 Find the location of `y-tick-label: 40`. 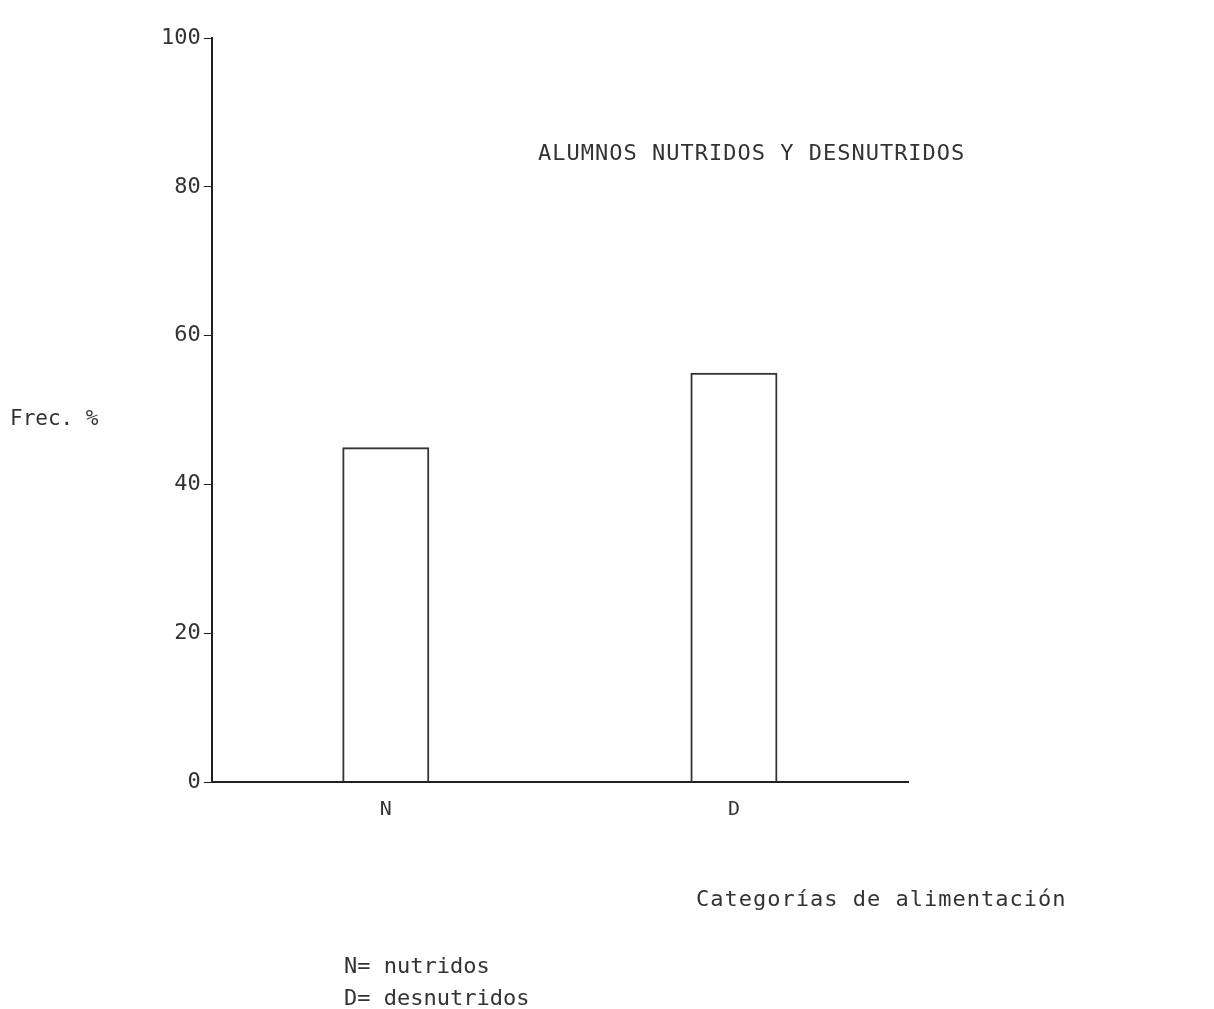

y-tick-label: 40 is located at coordinates (187, 483).